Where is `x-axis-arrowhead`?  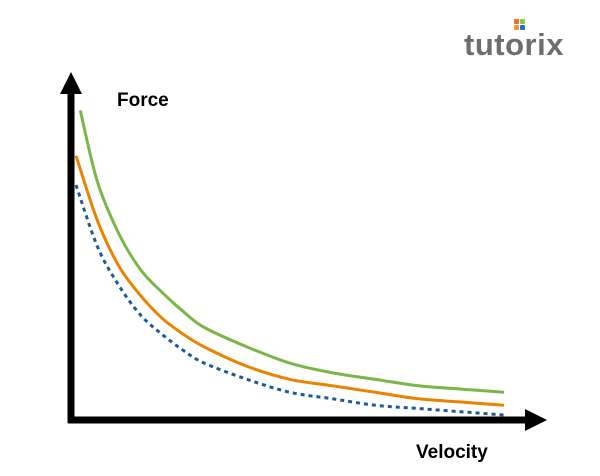
x-axis-arrowhead is located at coordinates (536, 420).